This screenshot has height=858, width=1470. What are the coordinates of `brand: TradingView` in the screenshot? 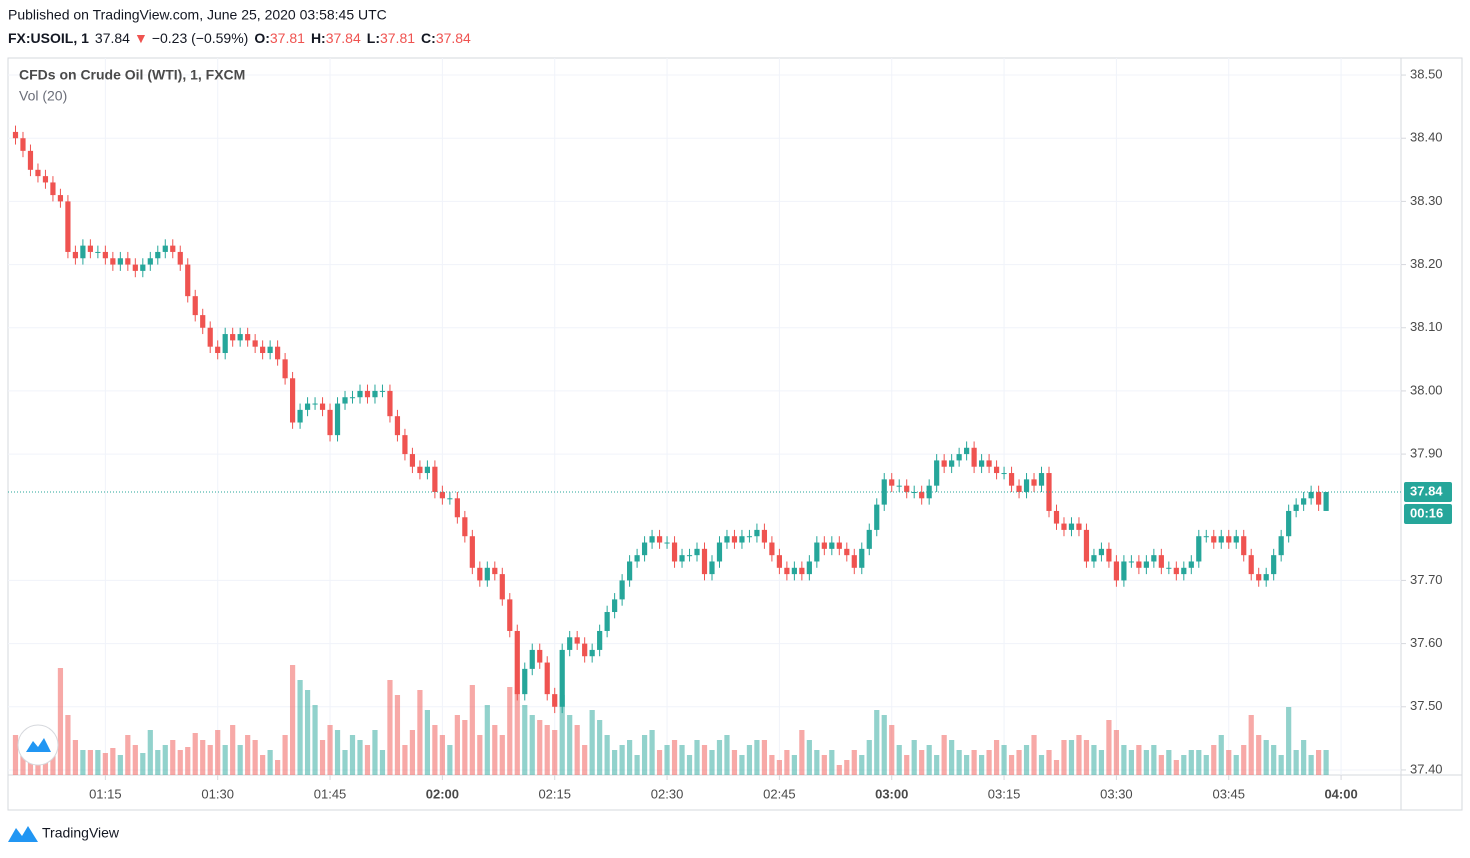 It's located at (81, 833).